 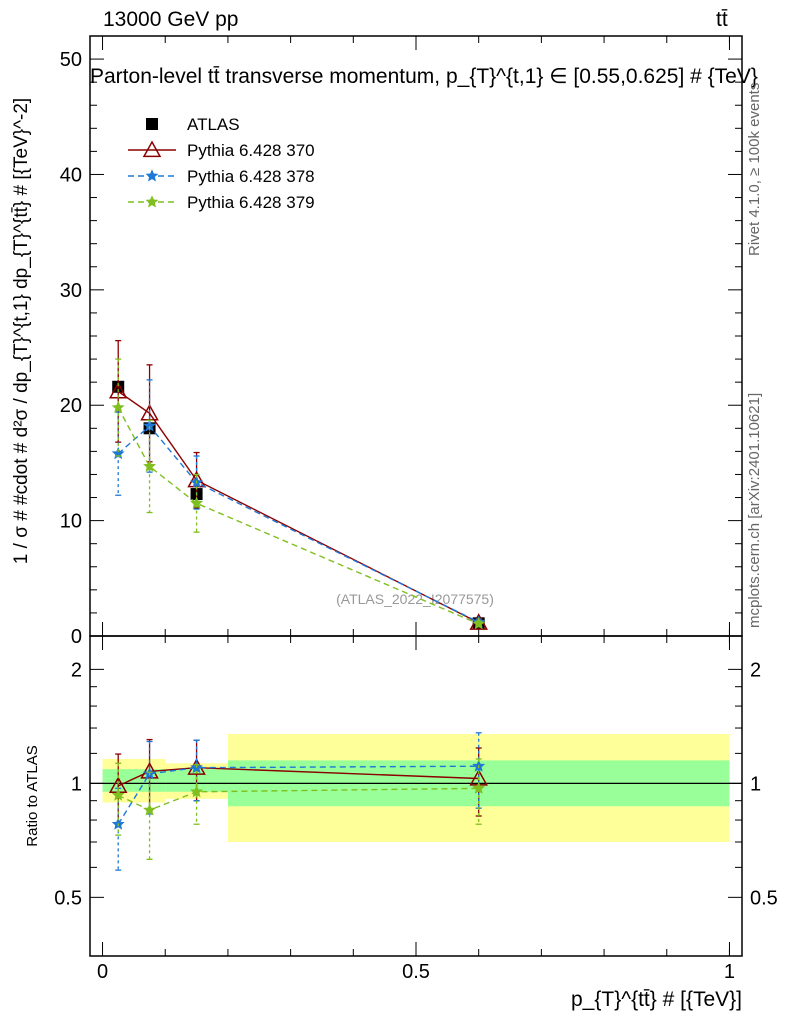 What do you see at coordinates (71, 60) in the screenshot?
I see `y-tick-label: 50` at bounding box center [71, 60].